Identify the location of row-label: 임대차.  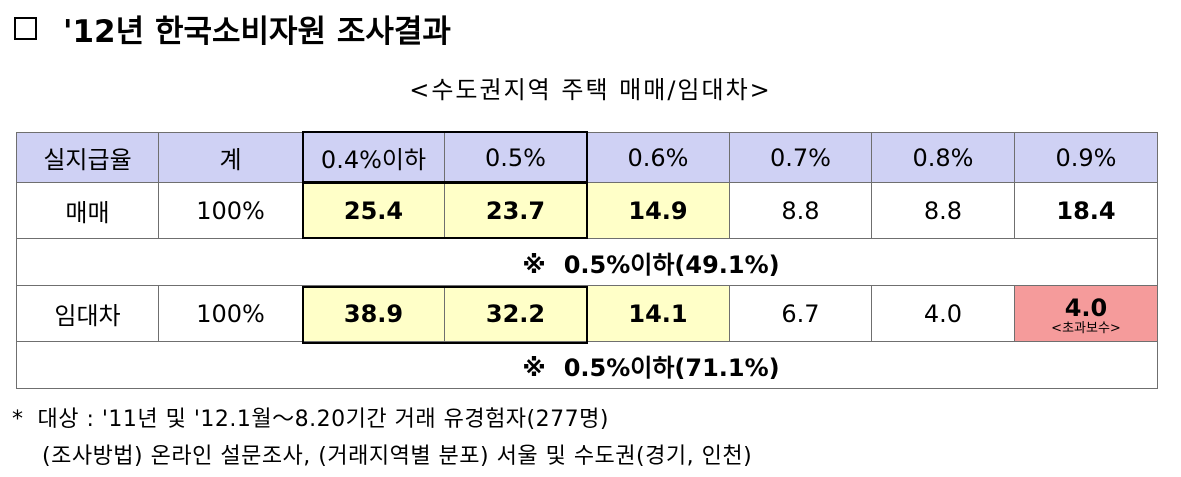
(87, 313).